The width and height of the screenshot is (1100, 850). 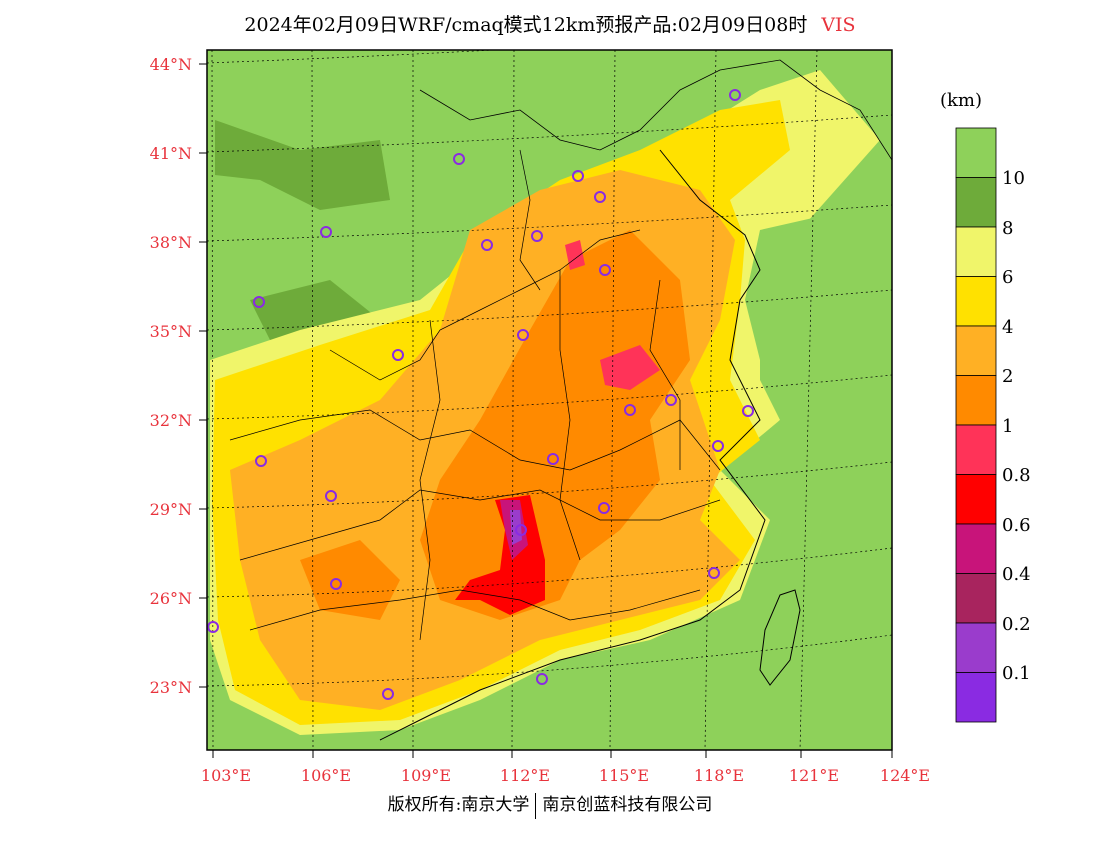 What do you see at coordinates (1016, 574) in the screenshot?
I see `colorbar-label: 0.4` at bounding box center [1016, 574].